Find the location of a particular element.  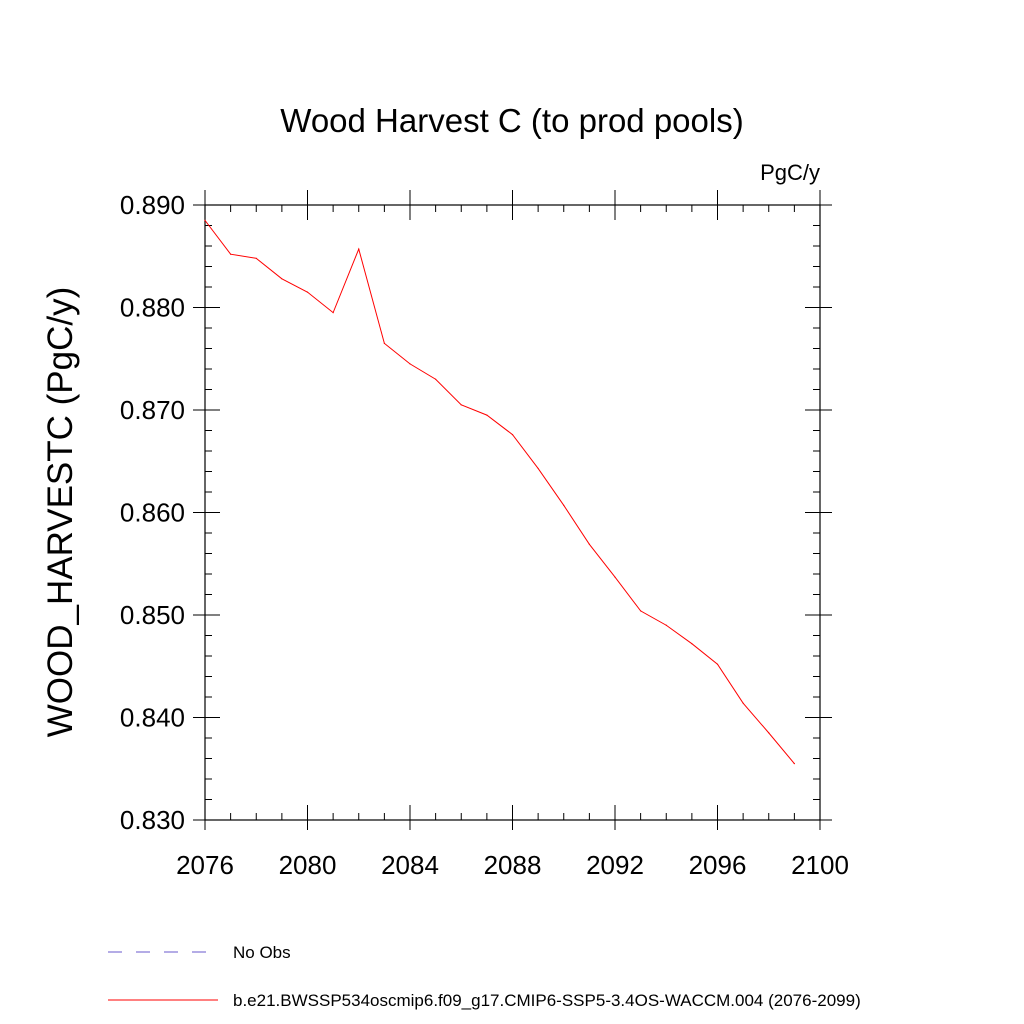

y-tick-labels: 0.830 0.840 0.850 0.860 0.870 0.880 0.890 is located at coordinates (152, 512).